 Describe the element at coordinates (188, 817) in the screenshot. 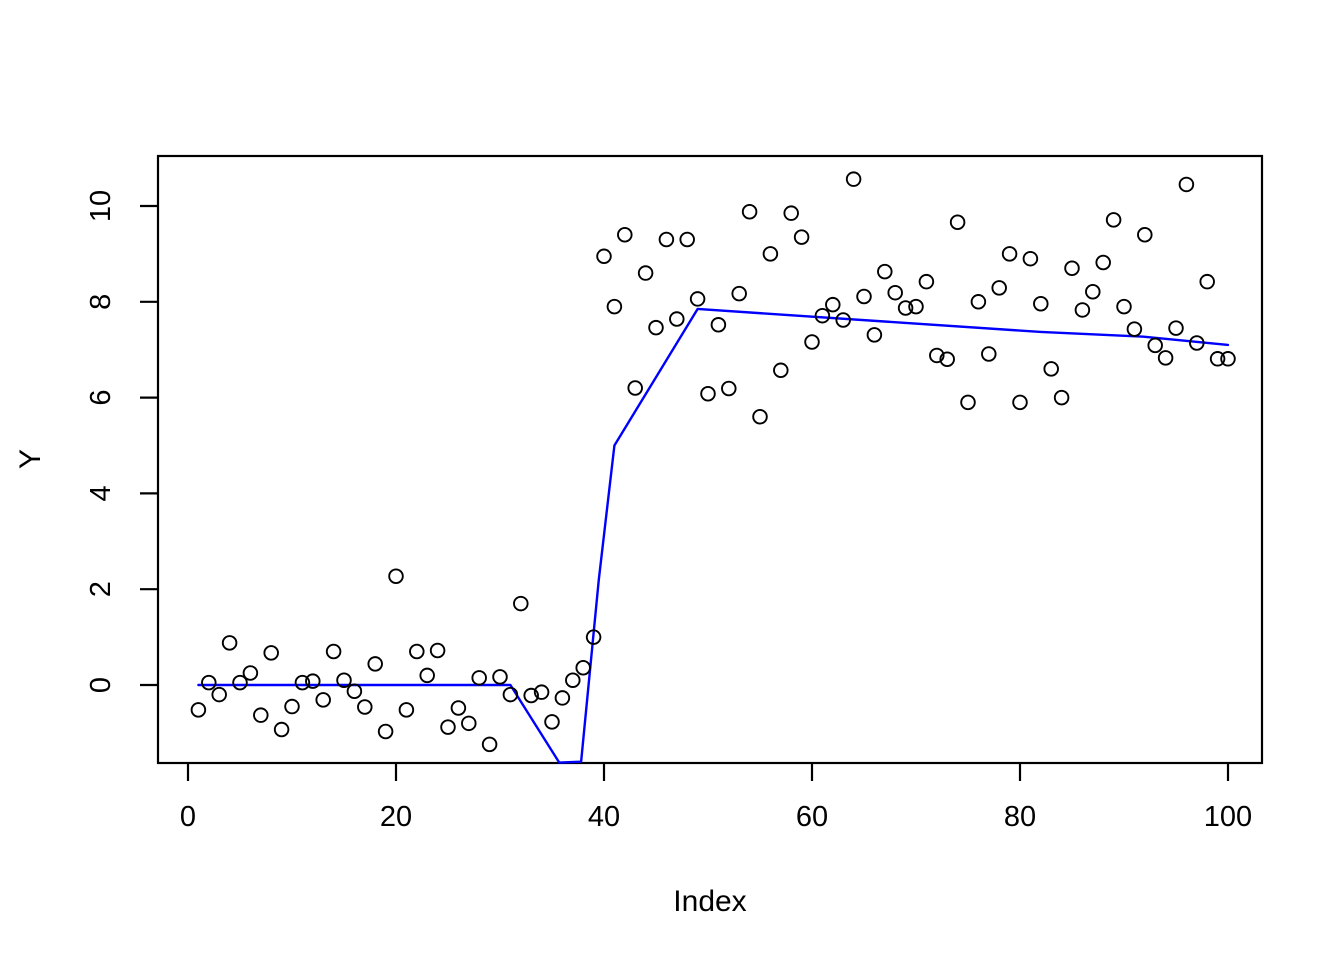

I see `x-tick-label: 0` at that location.